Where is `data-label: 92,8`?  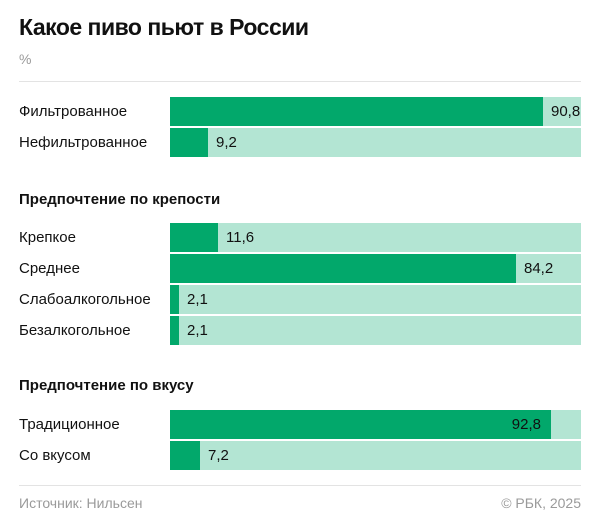
data-label: 92,8 is located at coordinates (526, 424).